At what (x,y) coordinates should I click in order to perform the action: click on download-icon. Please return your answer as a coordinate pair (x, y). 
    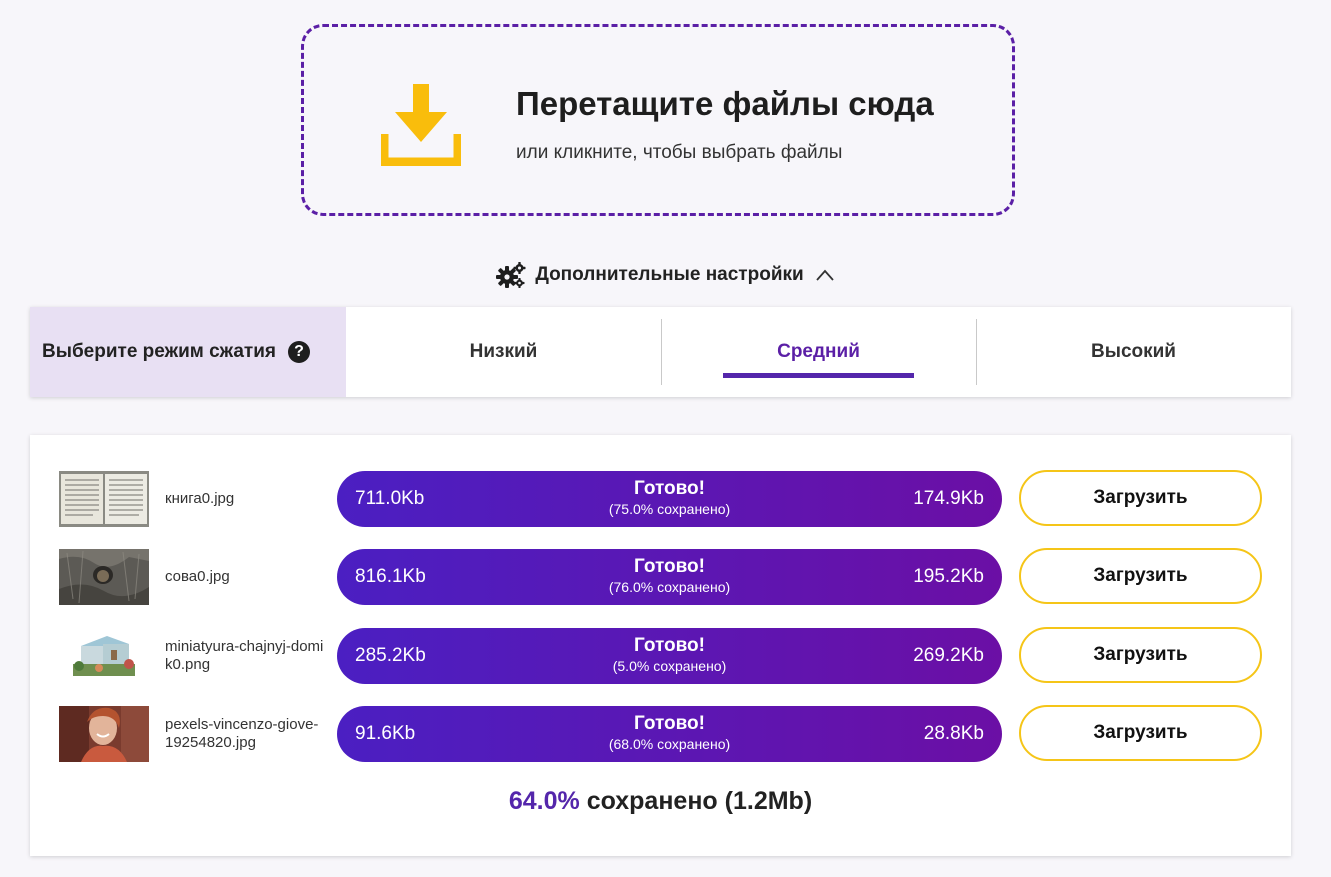
    Looking at the image, I should click on (421, 125).